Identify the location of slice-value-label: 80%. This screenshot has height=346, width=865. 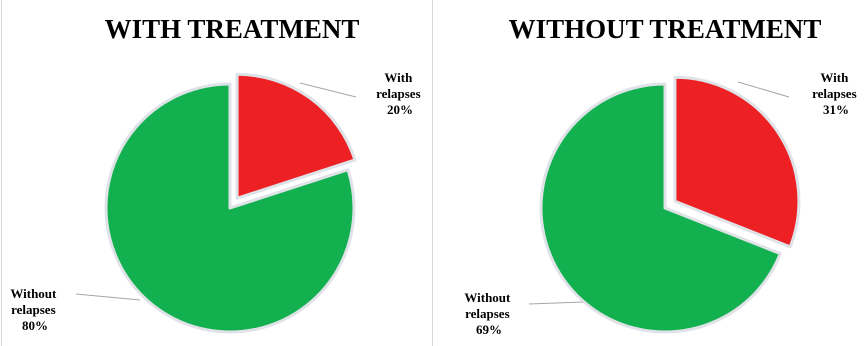
(35, 325).